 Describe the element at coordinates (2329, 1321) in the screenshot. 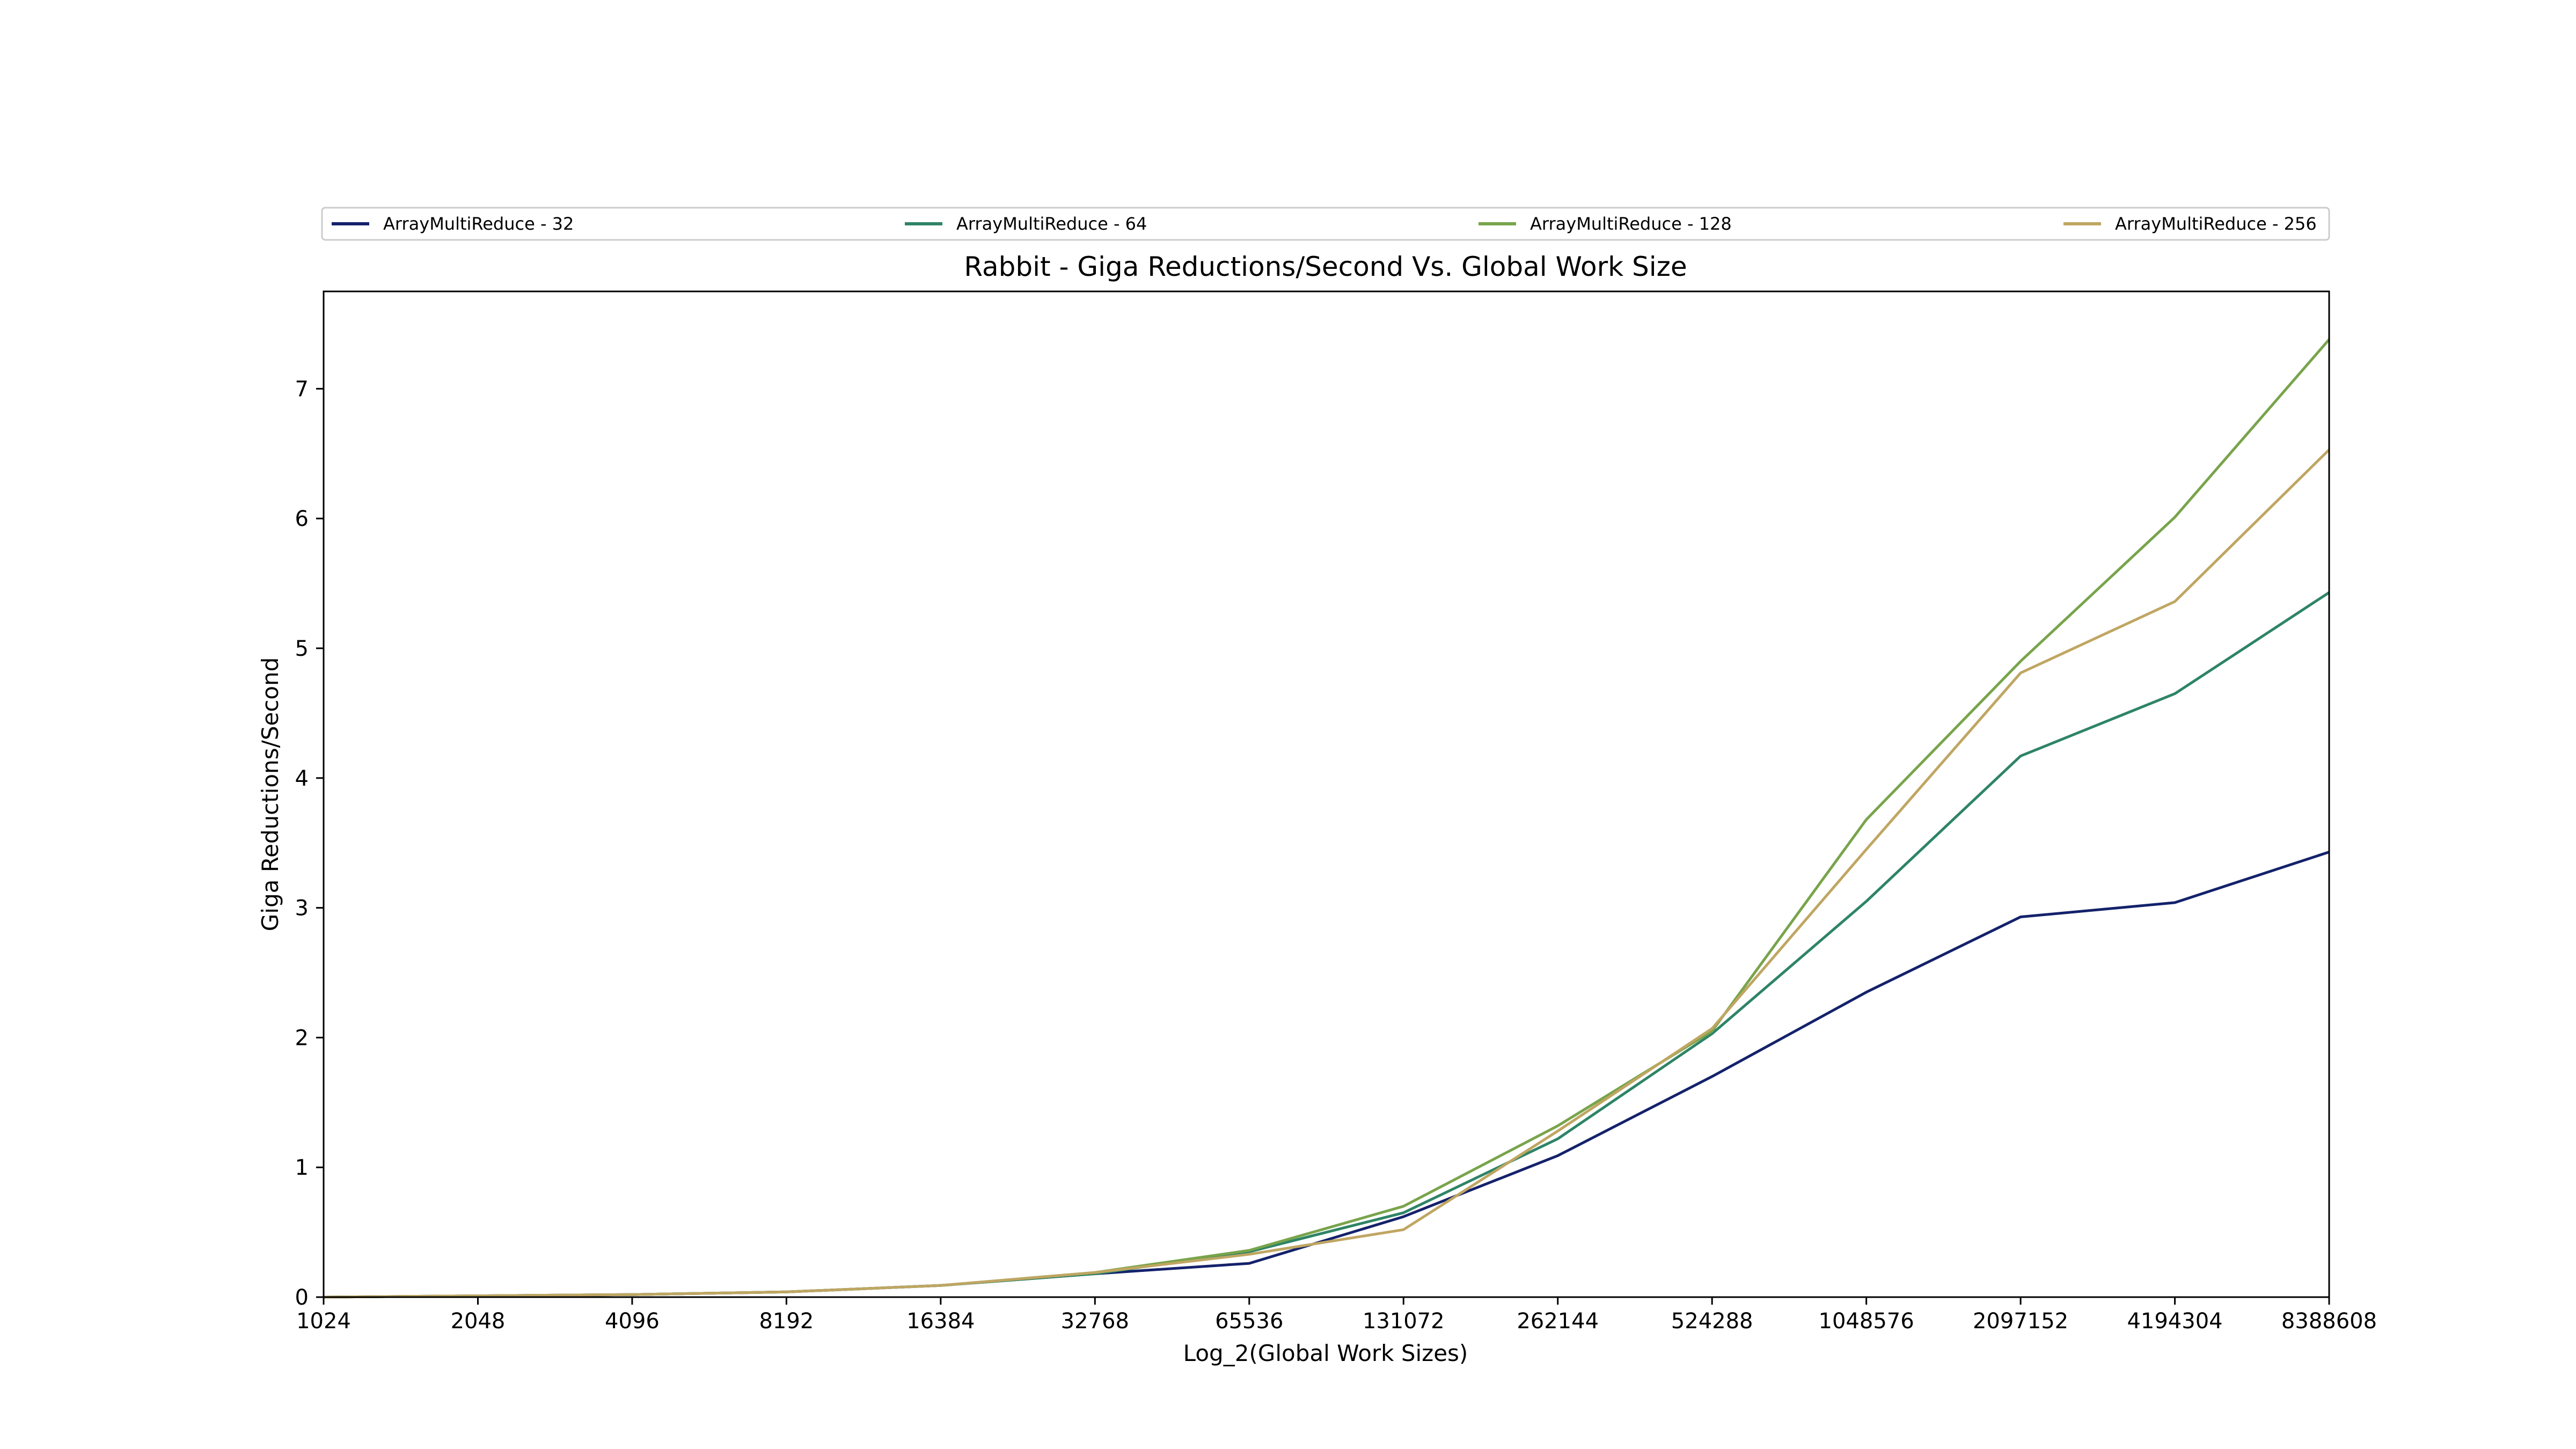

I see `x-tick-label: 8388608` at that location.